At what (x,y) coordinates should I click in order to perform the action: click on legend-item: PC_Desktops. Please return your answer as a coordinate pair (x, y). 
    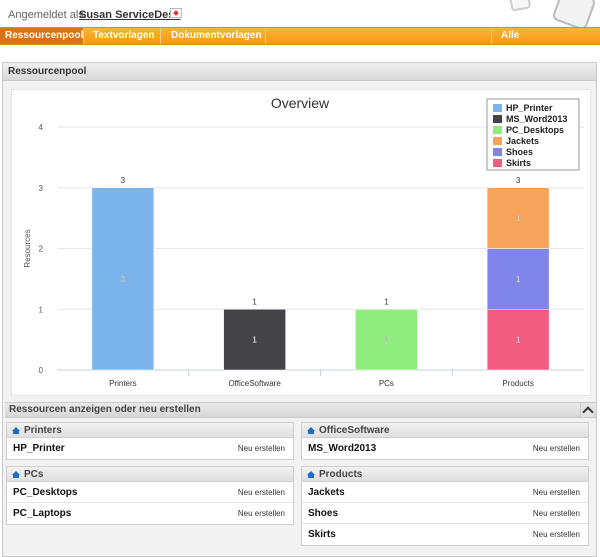
    Looking at the image, I should click on (535, 130).